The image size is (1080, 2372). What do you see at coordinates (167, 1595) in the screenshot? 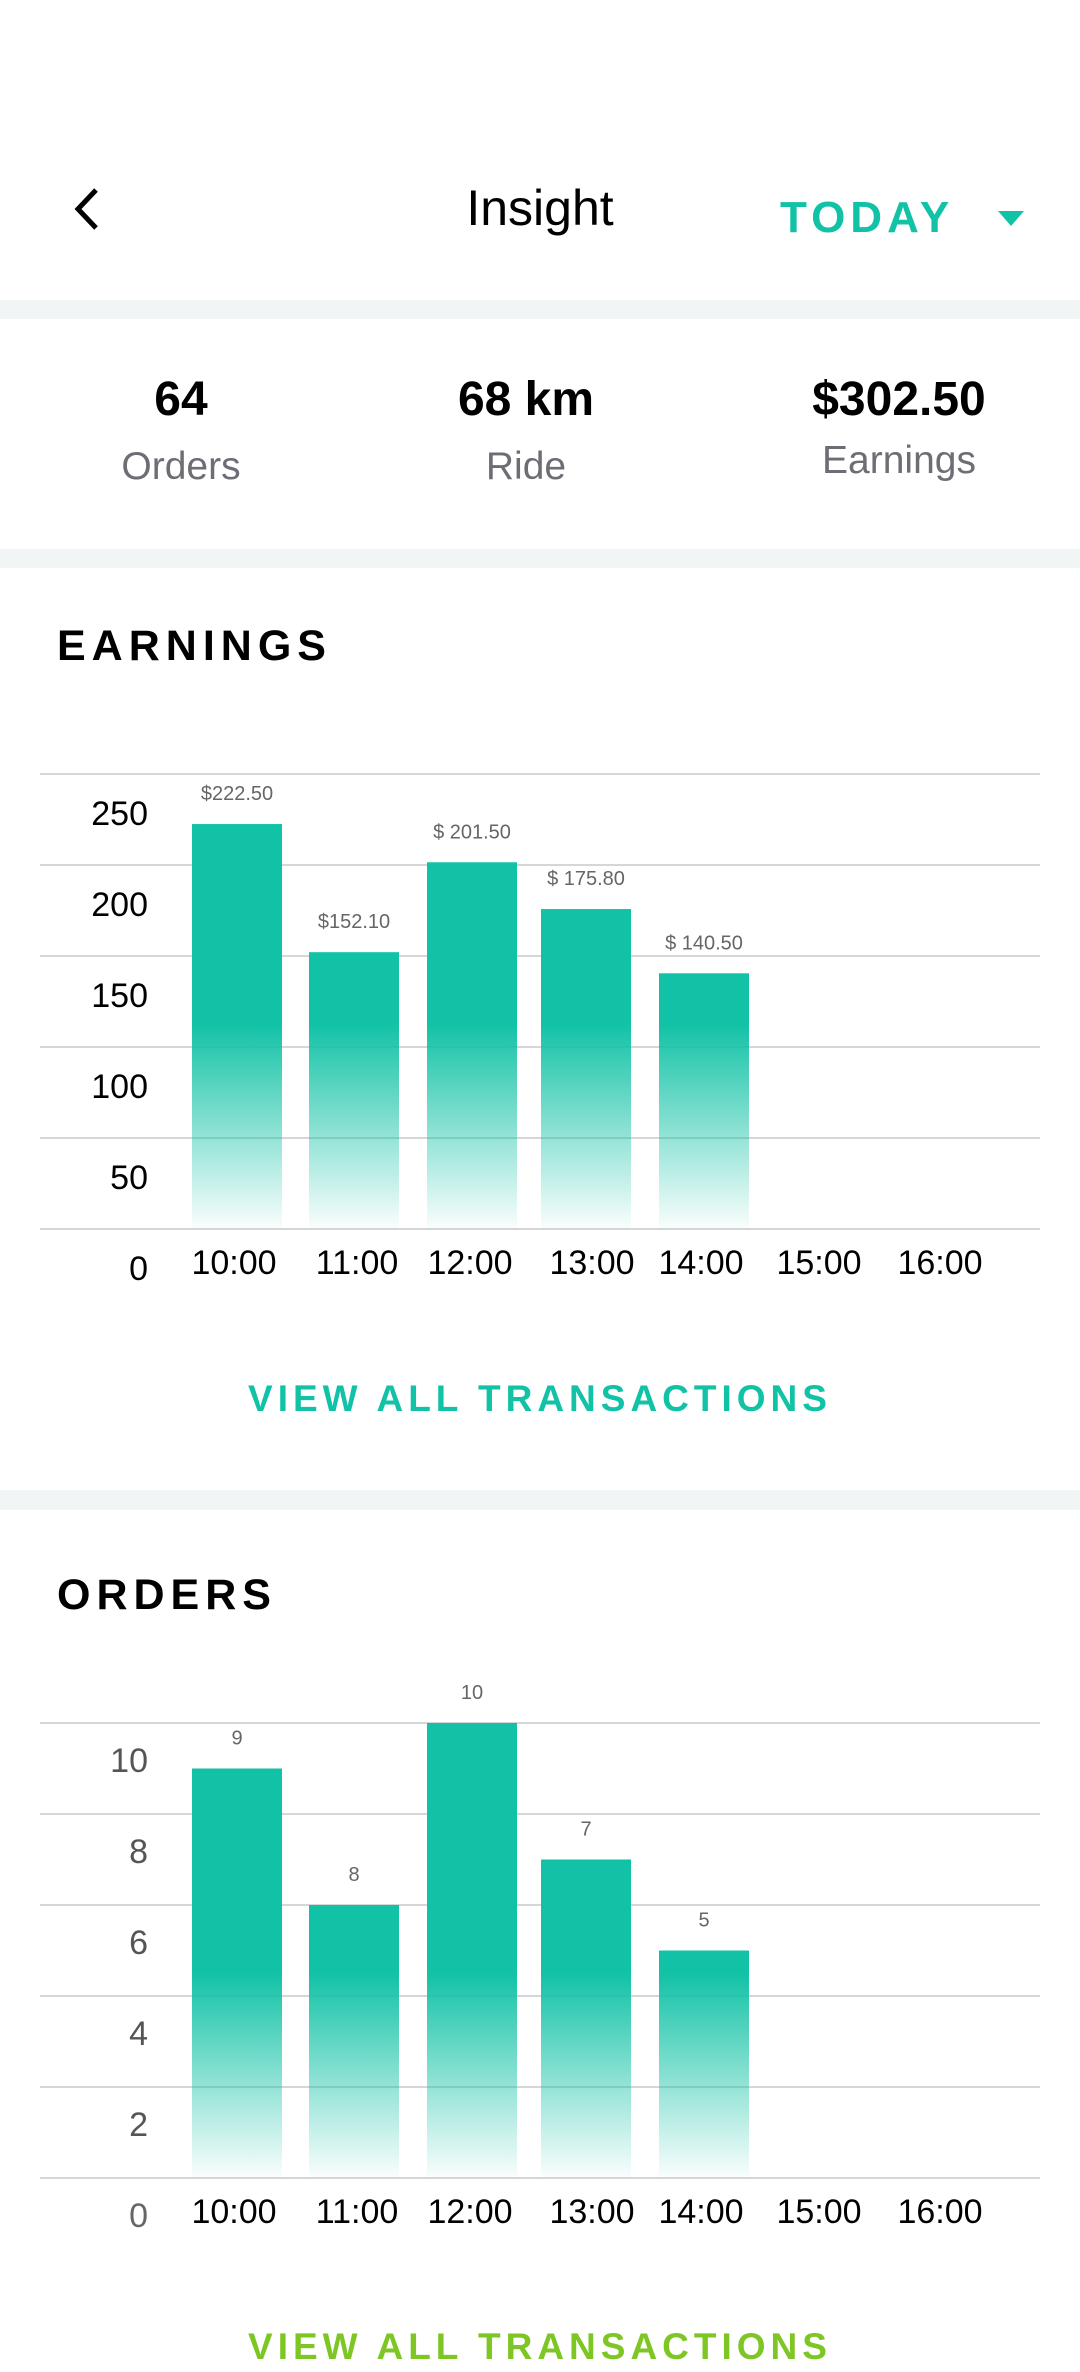
I see `orders-title: ORDERS` at bounding box center [167, 1595].